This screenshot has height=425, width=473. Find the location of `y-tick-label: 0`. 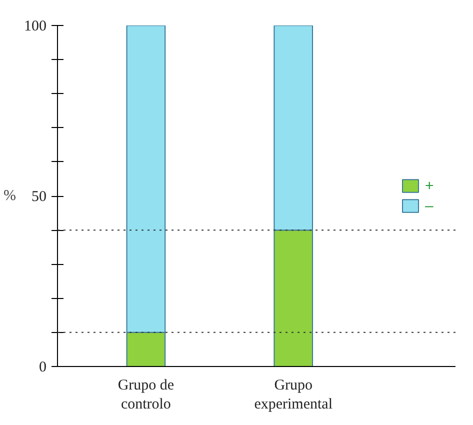

y-tick-label: 0 is located at coordinates (42, 368).